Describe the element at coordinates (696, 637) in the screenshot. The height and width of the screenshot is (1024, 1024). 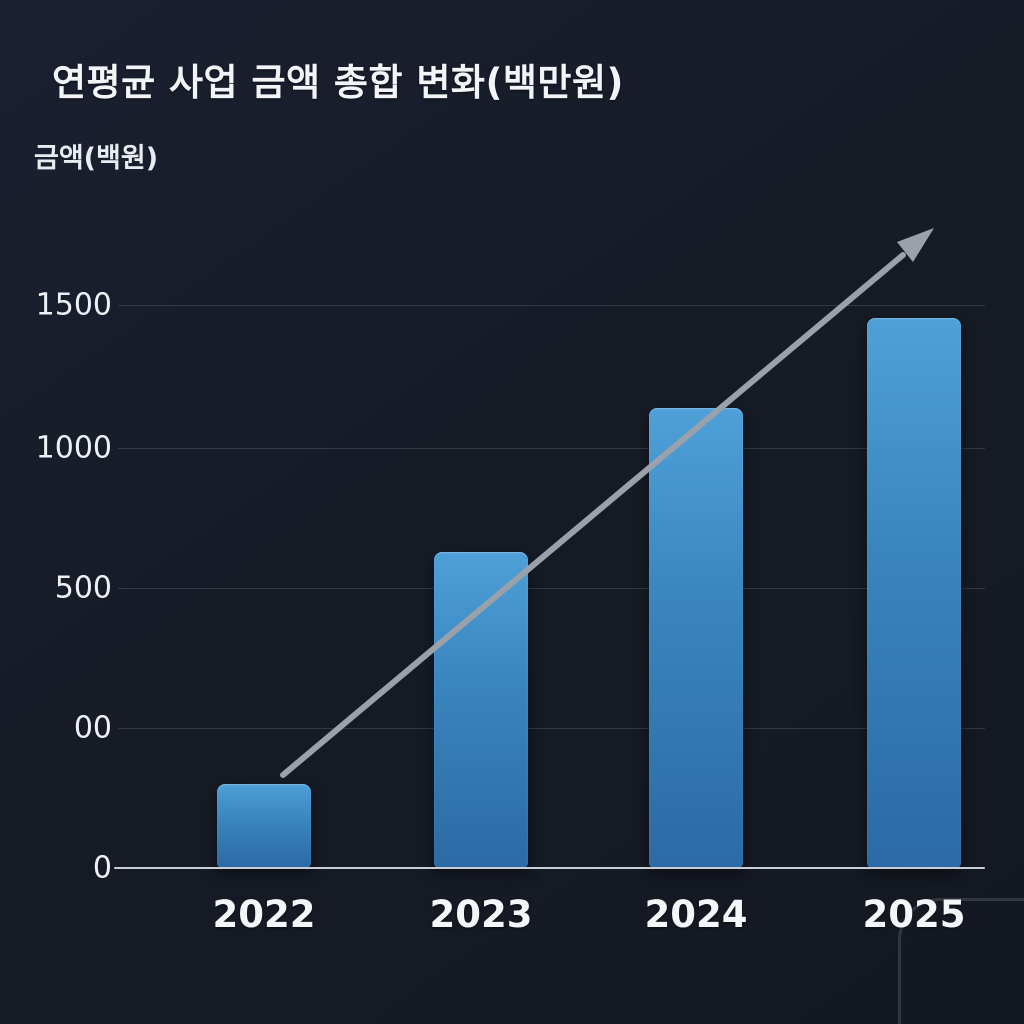
I see `bar-2024` at that location.